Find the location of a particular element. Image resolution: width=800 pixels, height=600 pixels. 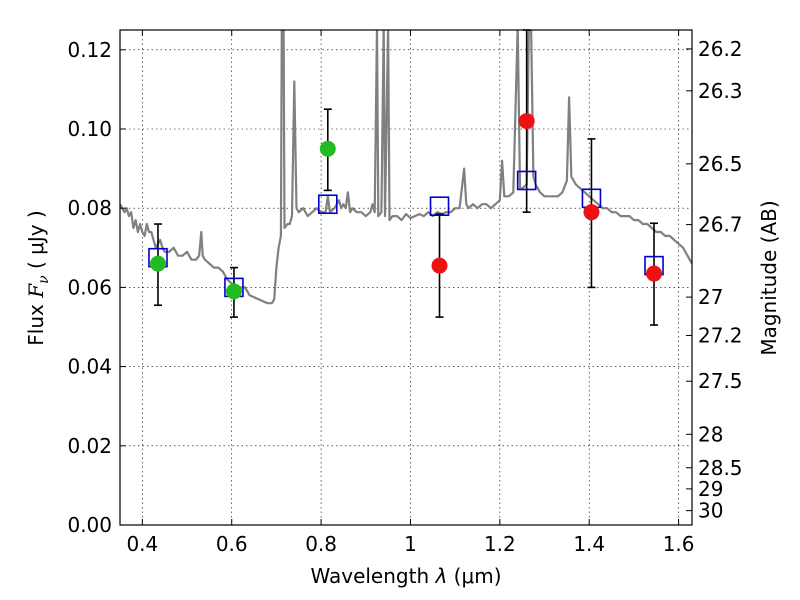

x-tick-label: 1.2 is located at coordinates (500, 544).